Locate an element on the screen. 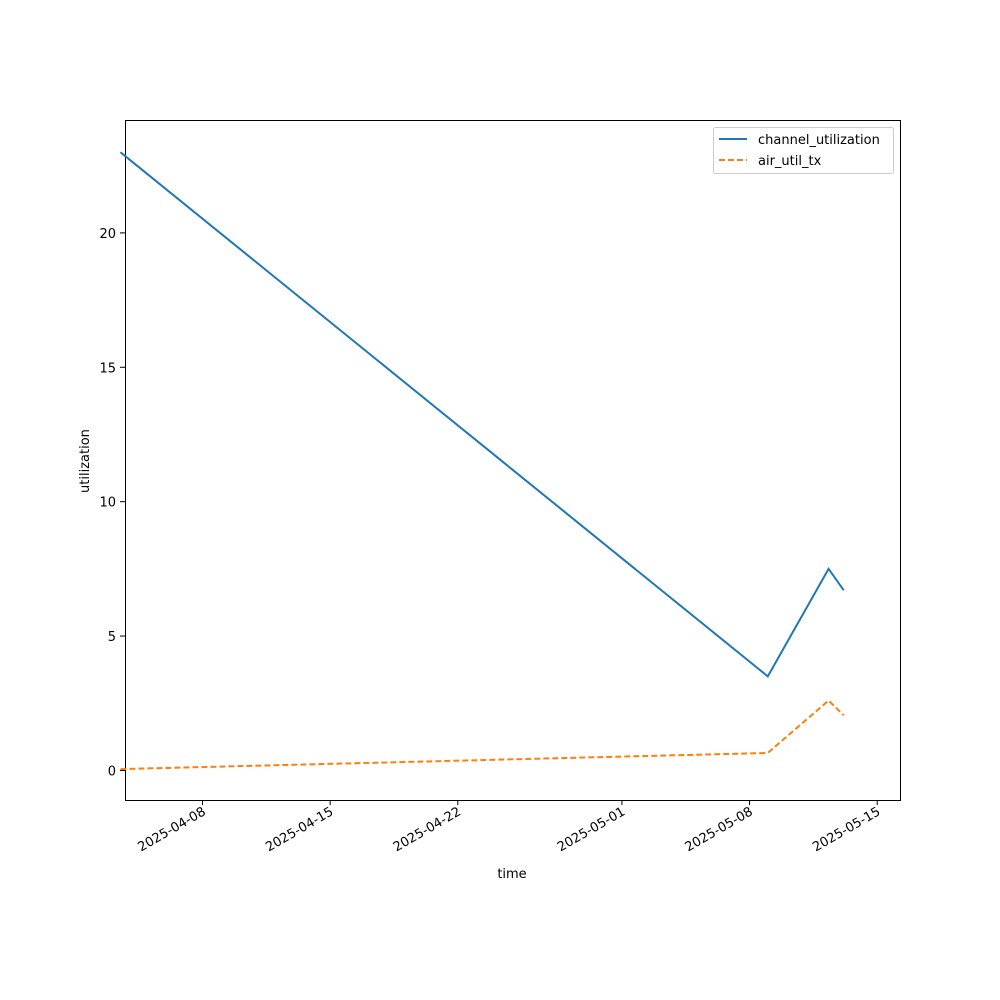 This screenshot has height=1000, width=1000. legend-label-channel-utilization: channel_utilization is located at coordinates (819, 140).